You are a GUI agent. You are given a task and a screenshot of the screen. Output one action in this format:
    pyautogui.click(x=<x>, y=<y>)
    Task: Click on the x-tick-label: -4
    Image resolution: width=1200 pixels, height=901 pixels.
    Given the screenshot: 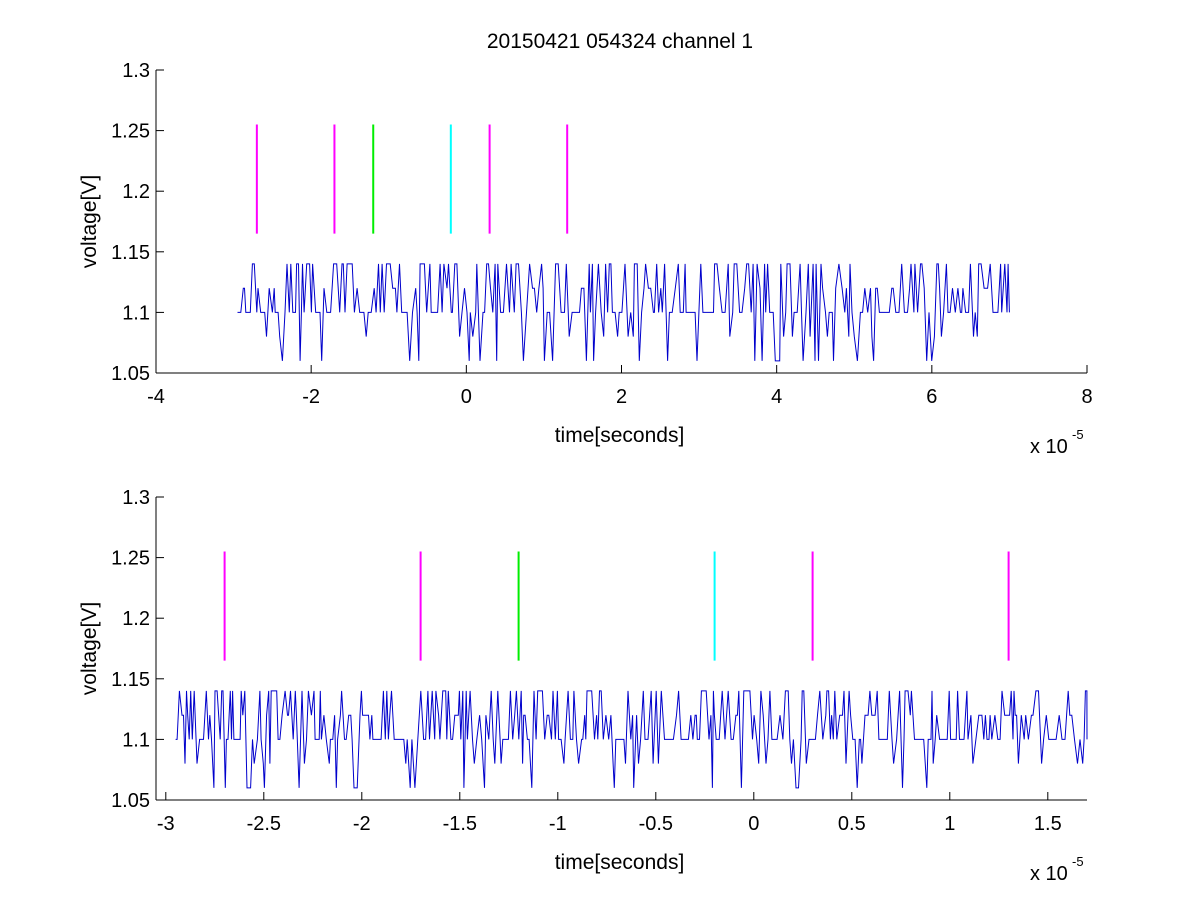 What is the action you would take?
    pyautogui.click(x=156, y=397)
    